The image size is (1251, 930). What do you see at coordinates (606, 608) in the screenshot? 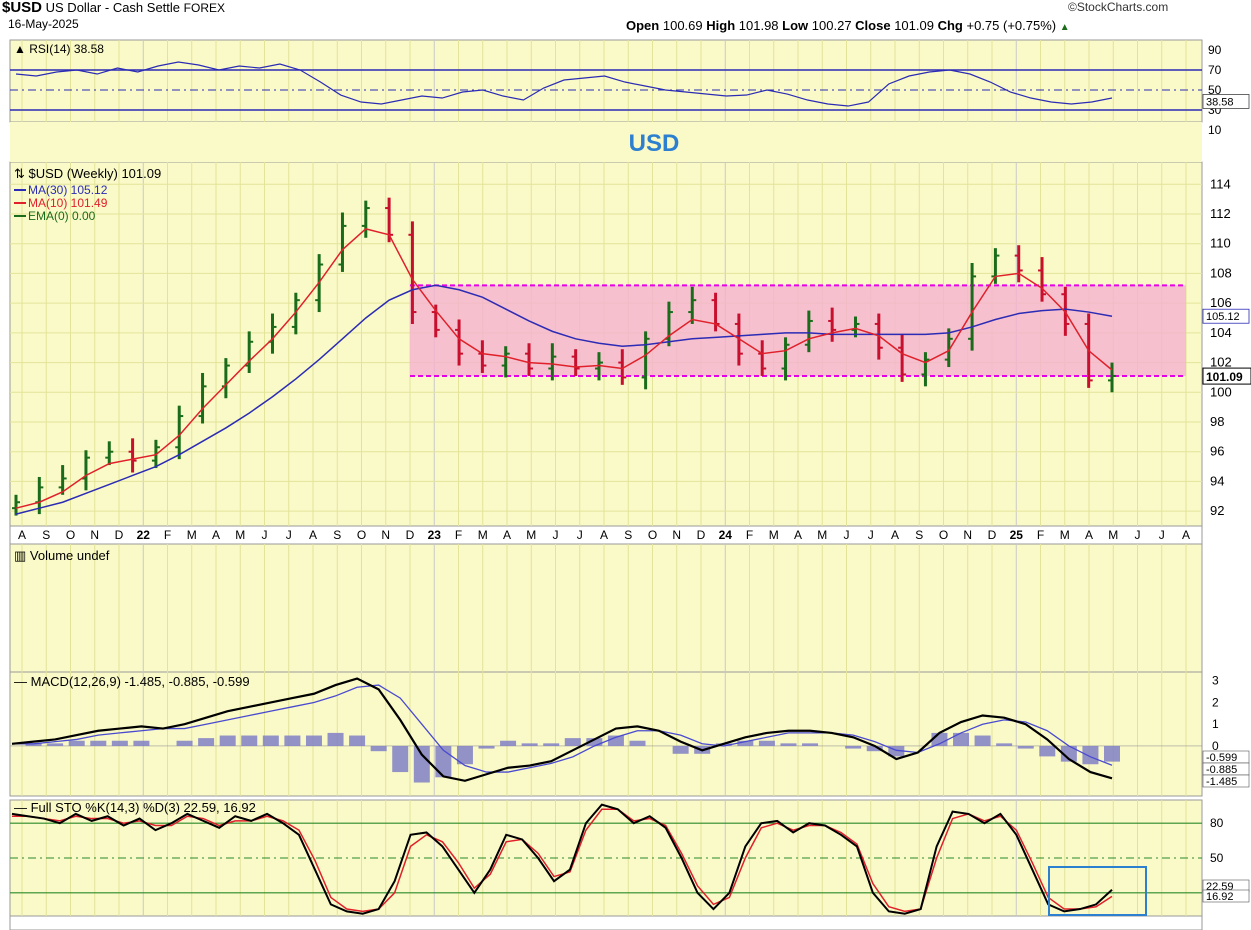
I see `panel-vol-background` at bounding box center [606, 608].